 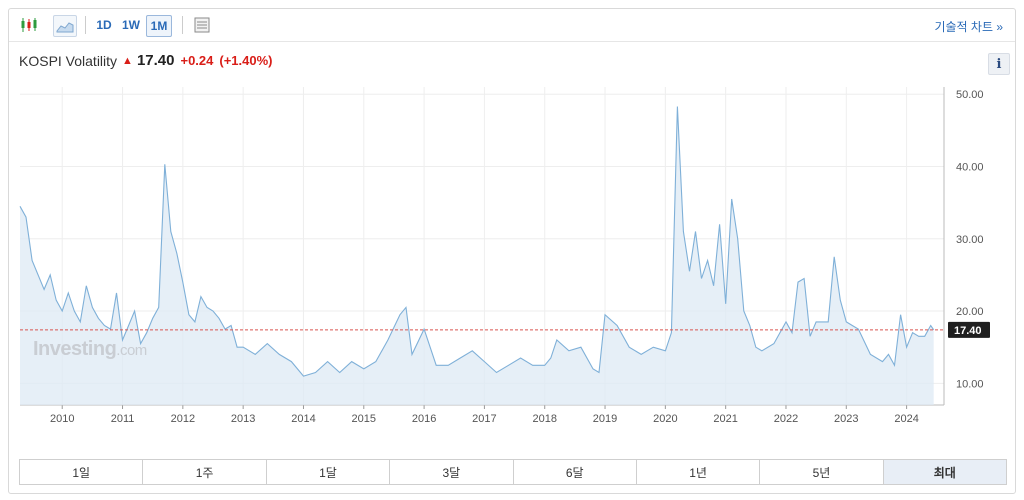 I want to click on x-tick-label: 2021, so click(x=725, y=419).